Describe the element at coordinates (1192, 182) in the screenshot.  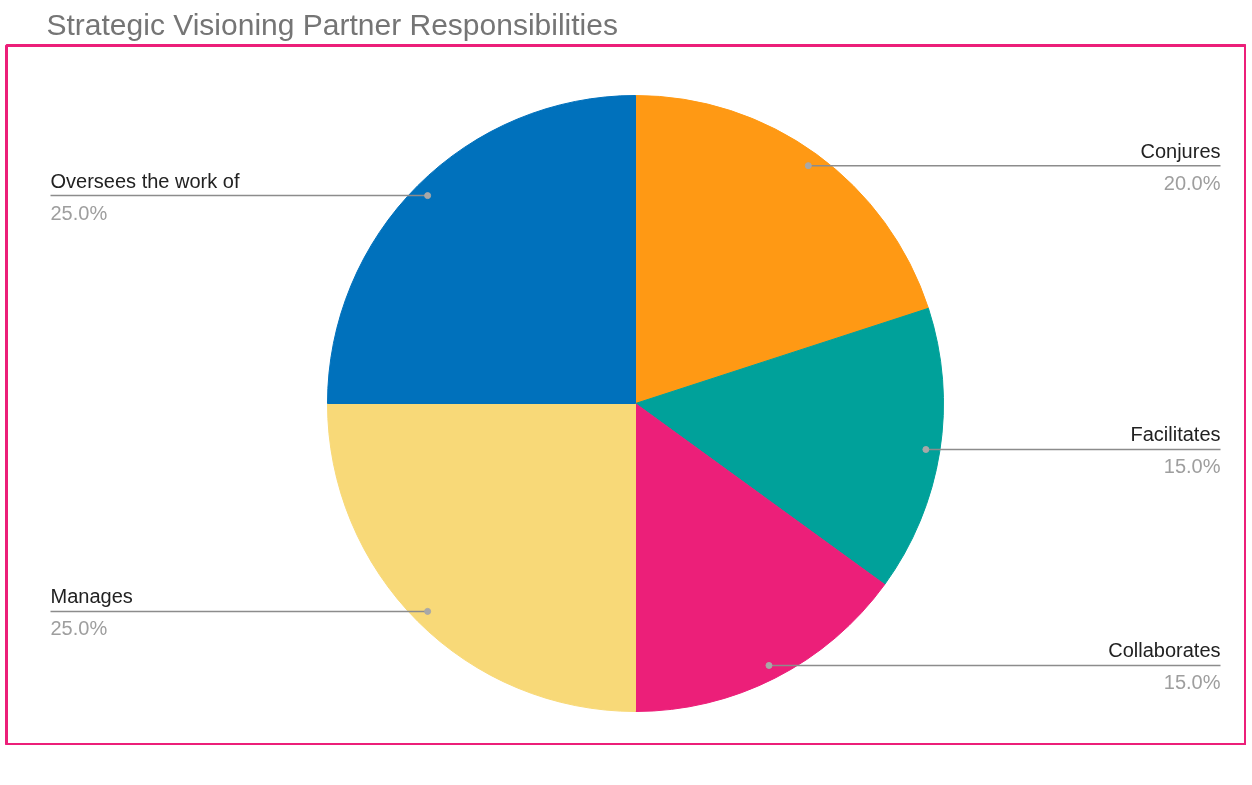
I see `data-label: 20.0%` at that location.